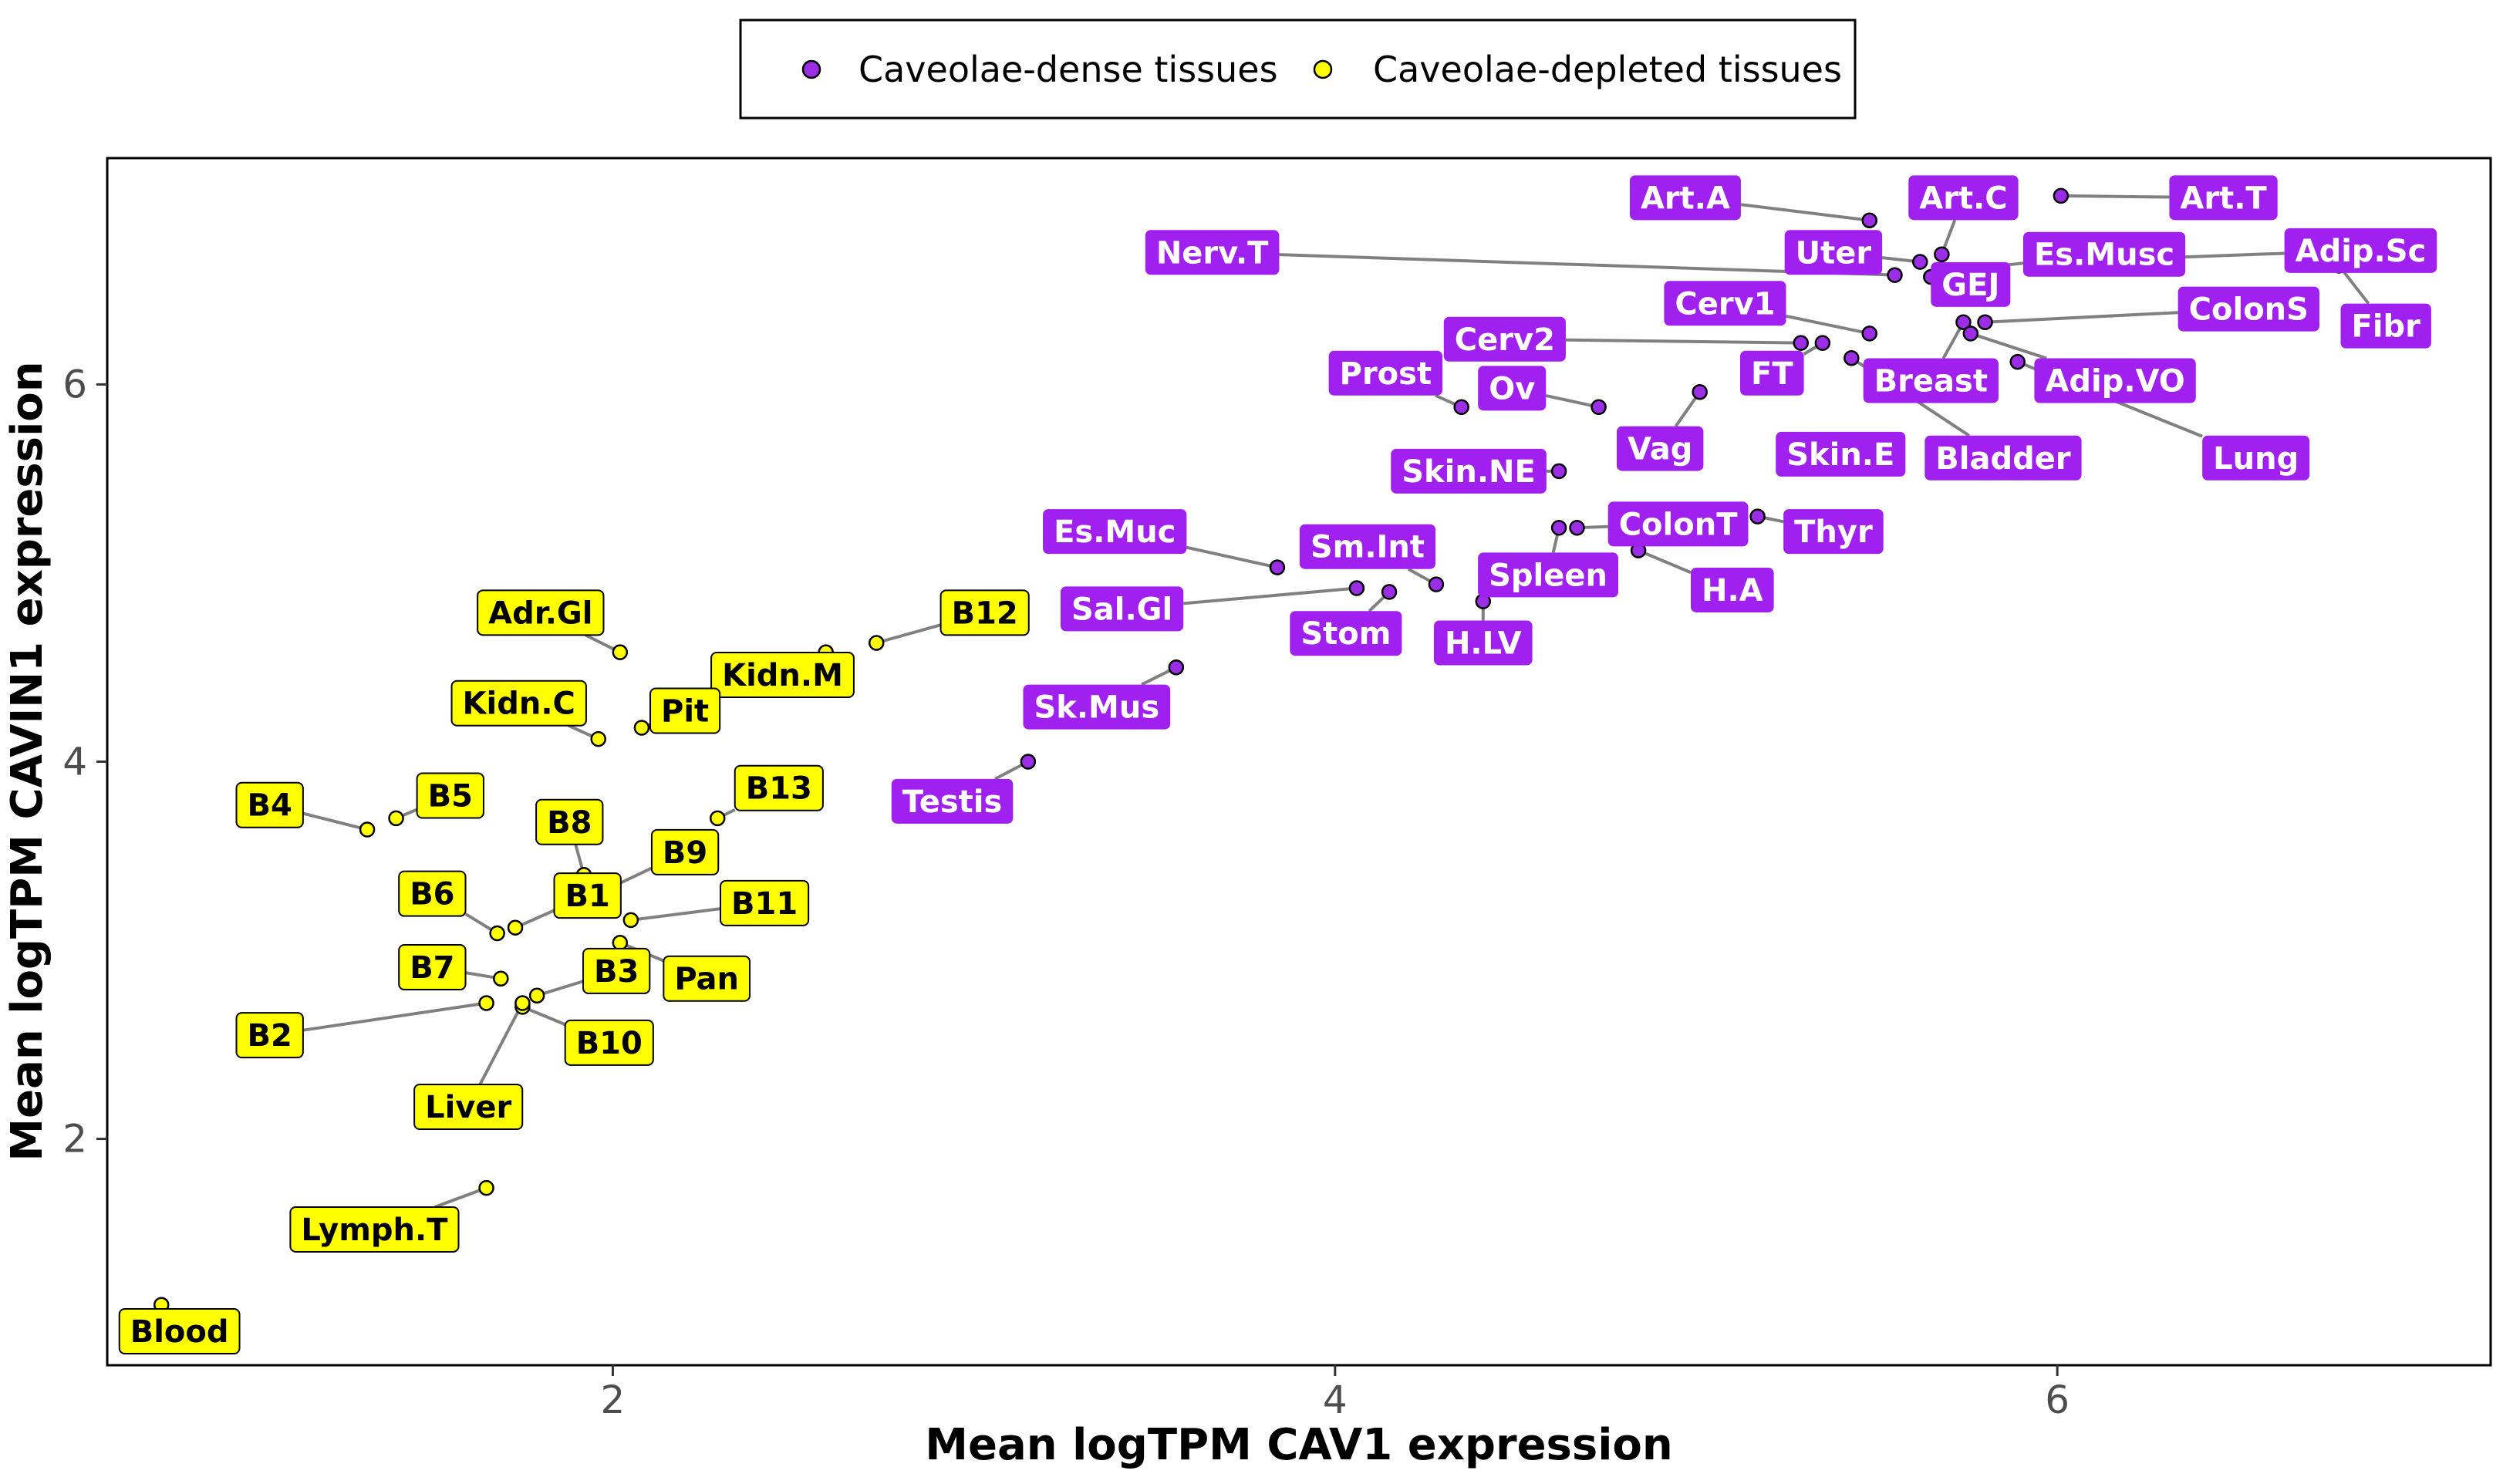 Image resolution: width=2503 pixels, height=1484 pixels. I want to click on label-lung: Lung, so click(2256, 458).